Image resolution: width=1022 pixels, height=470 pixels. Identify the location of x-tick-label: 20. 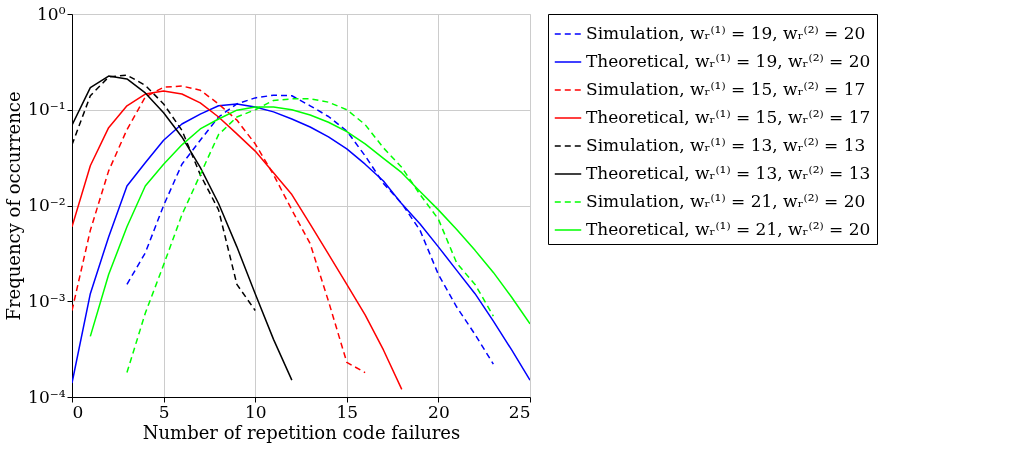
(439, 411).